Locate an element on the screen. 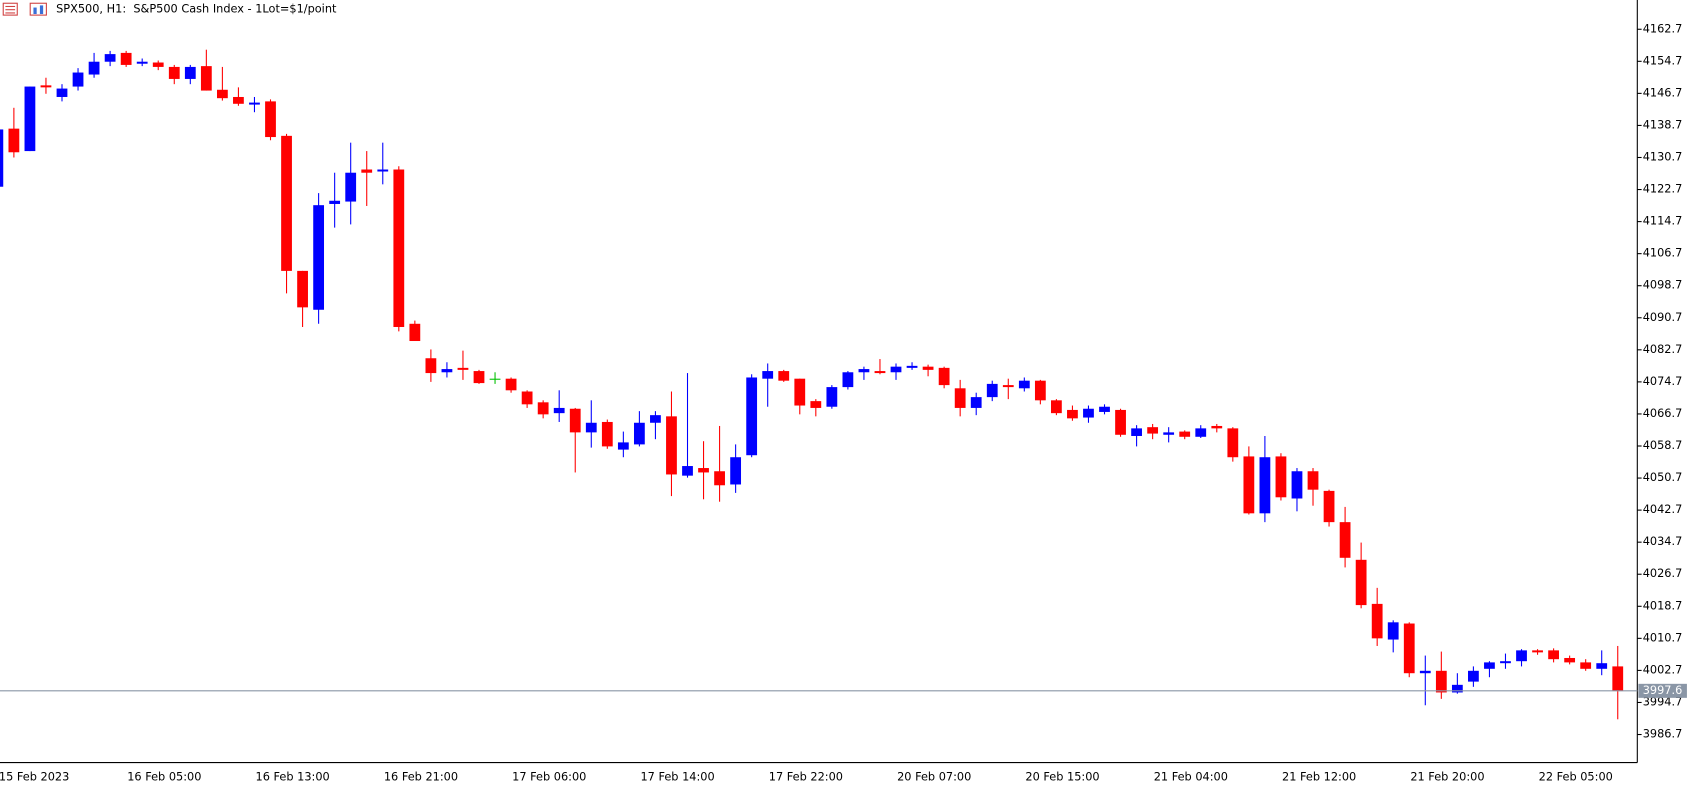 The width and height of the screenshot is (1688, 789). x-tick-label: 17 Feb 06:00 is located at coordinates (549, 777).